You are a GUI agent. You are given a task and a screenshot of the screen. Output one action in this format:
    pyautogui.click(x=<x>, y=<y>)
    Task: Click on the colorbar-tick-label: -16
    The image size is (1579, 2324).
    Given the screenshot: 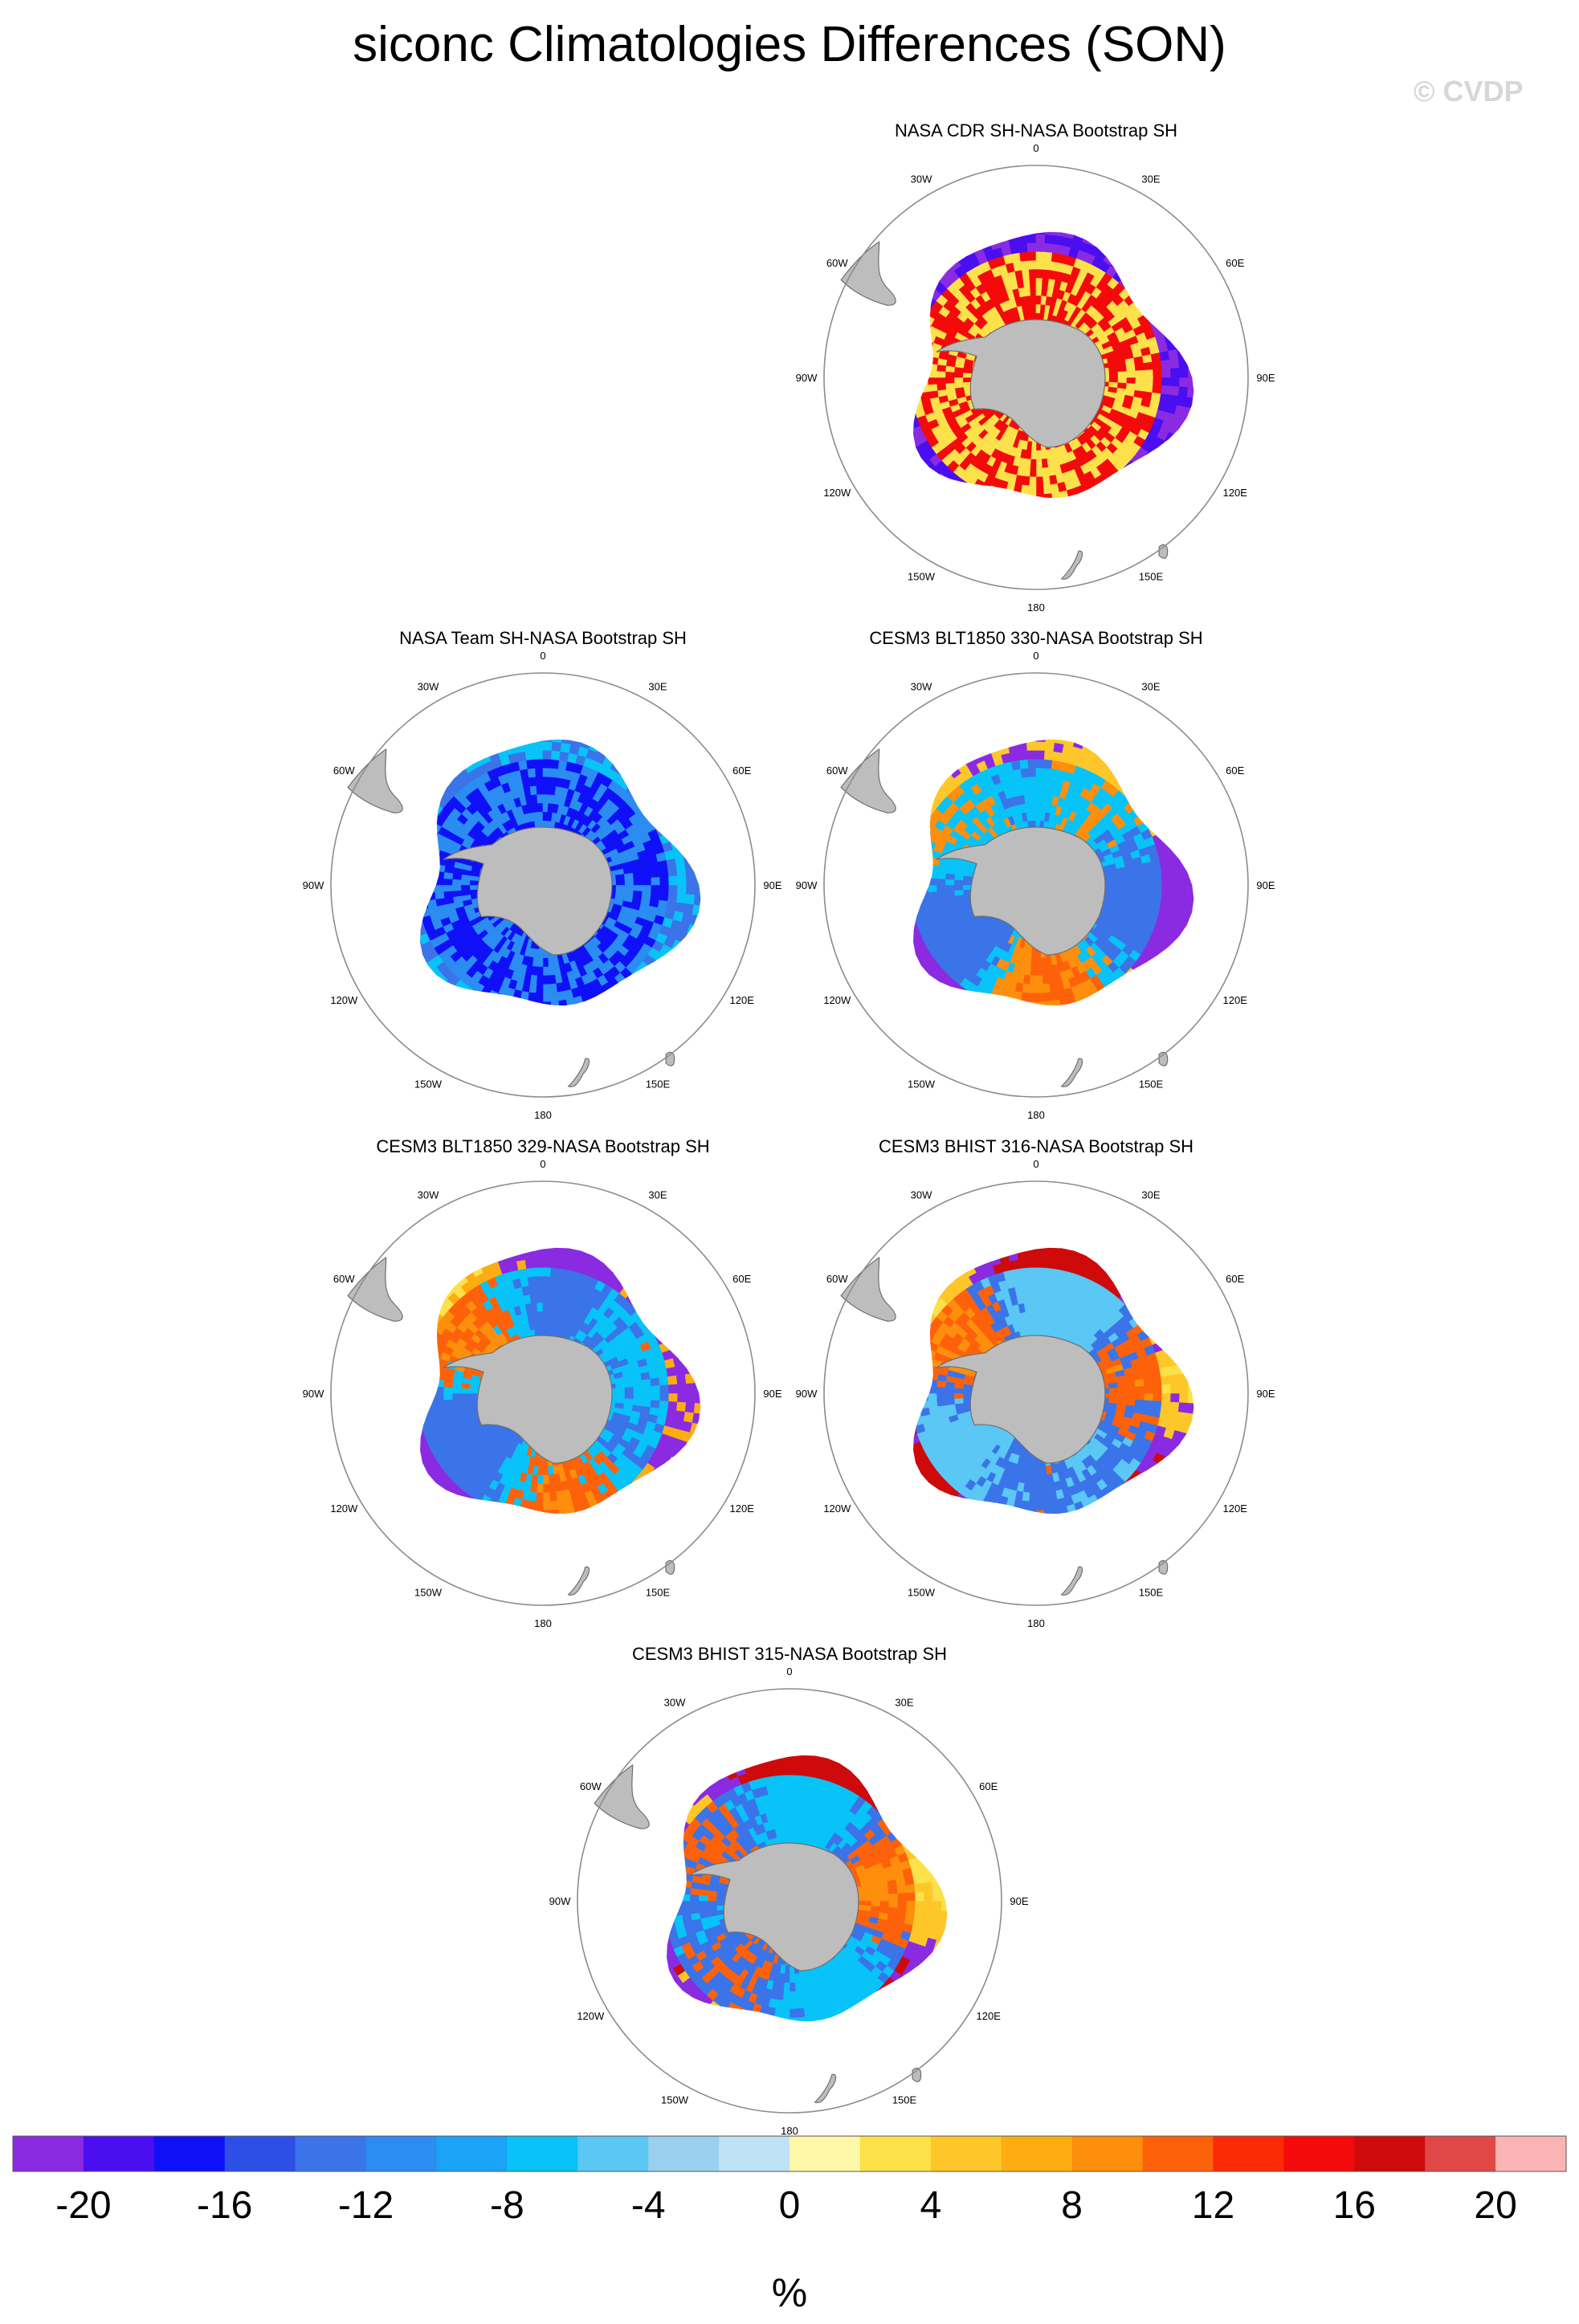 What is the action you would take?
    pyautogui.click(x=224, y=2205)
    